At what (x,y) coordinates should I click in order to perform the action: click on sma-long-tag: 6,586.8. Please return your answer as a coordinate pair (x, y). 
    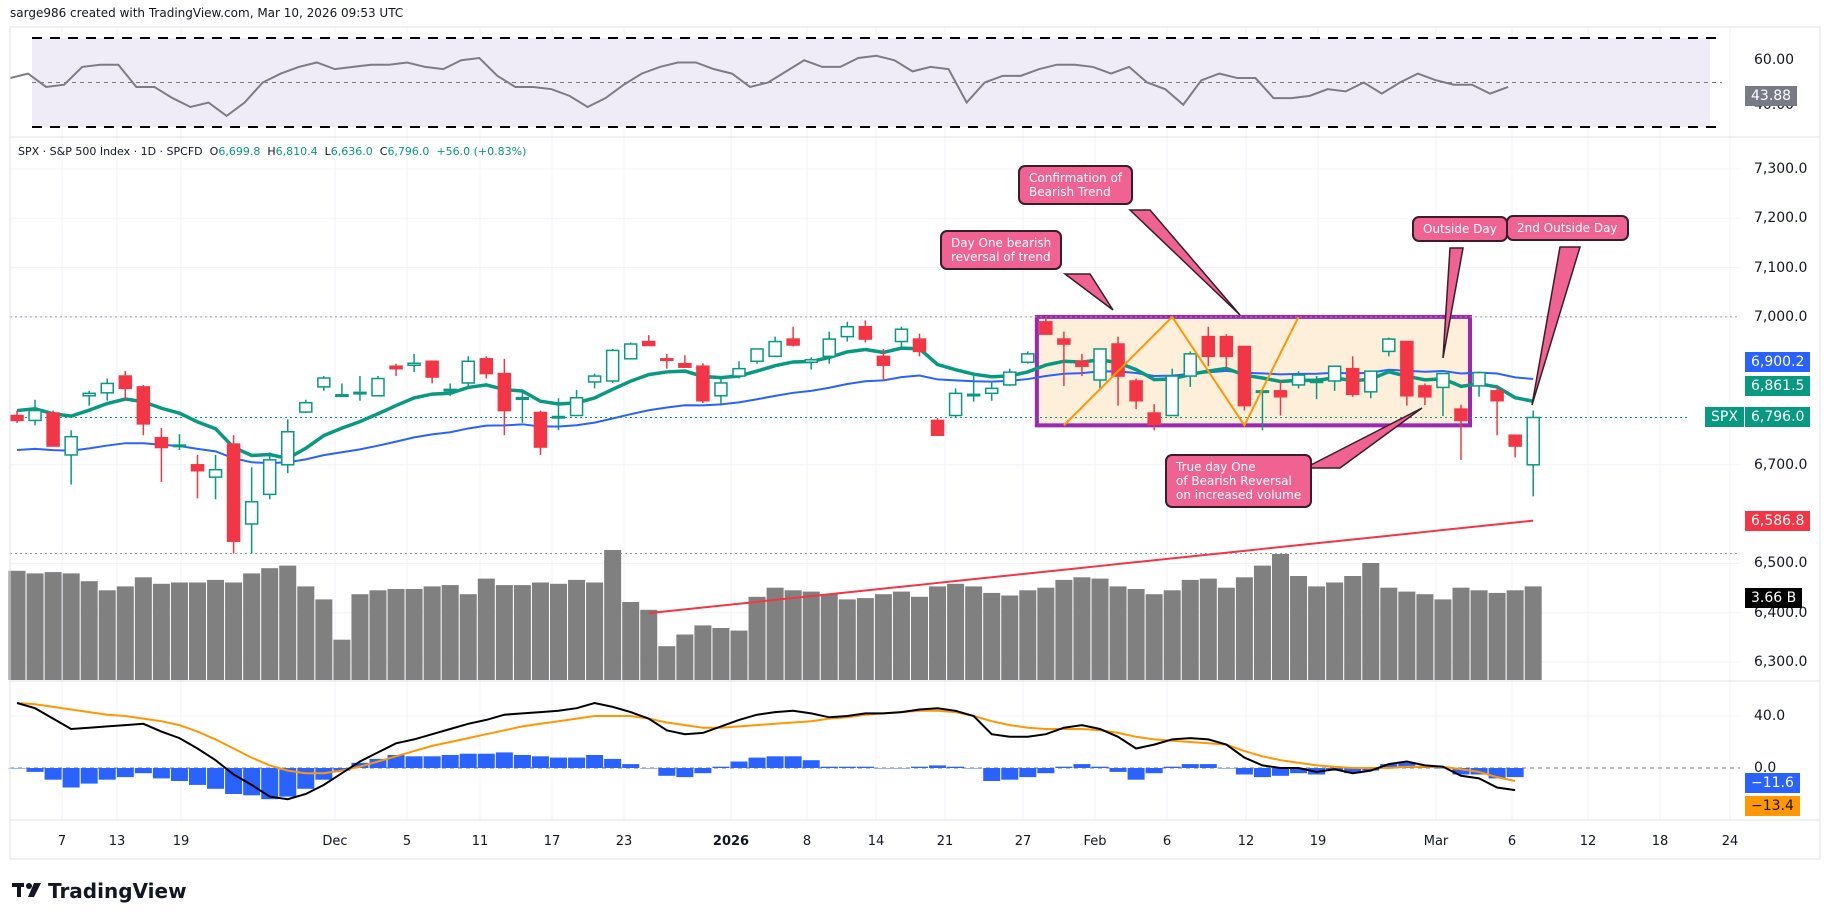
    Looking at the image, I should click on (1778, 521).